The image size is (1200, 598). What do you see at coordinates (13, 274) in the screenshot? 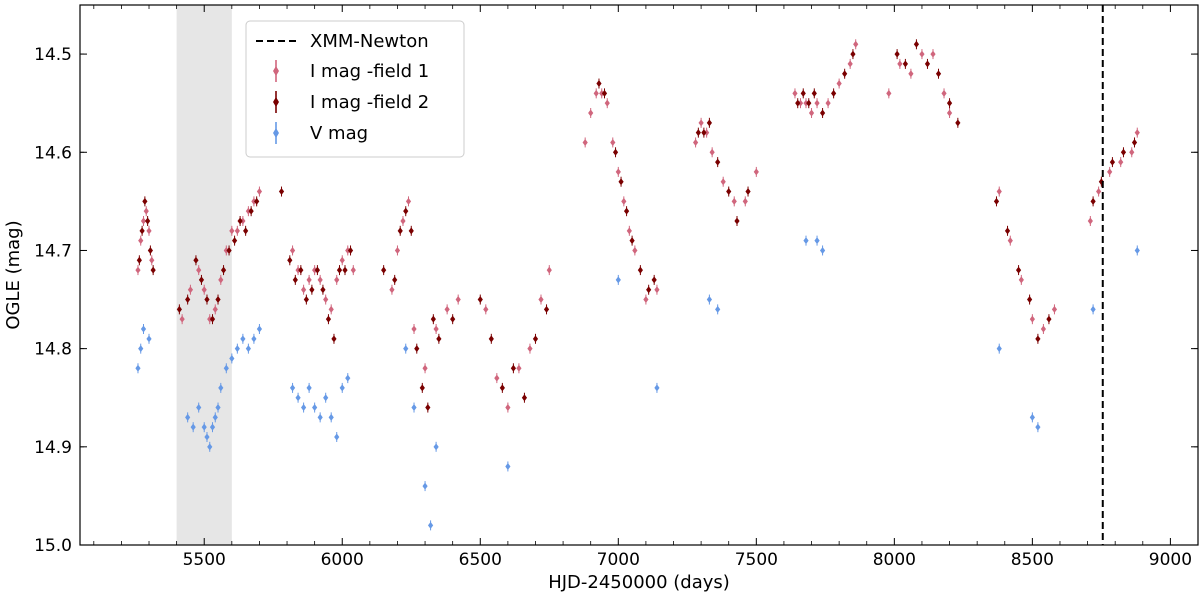
I see `y-axis-label: OGLE (mag)` at bounding box center [13, 274].